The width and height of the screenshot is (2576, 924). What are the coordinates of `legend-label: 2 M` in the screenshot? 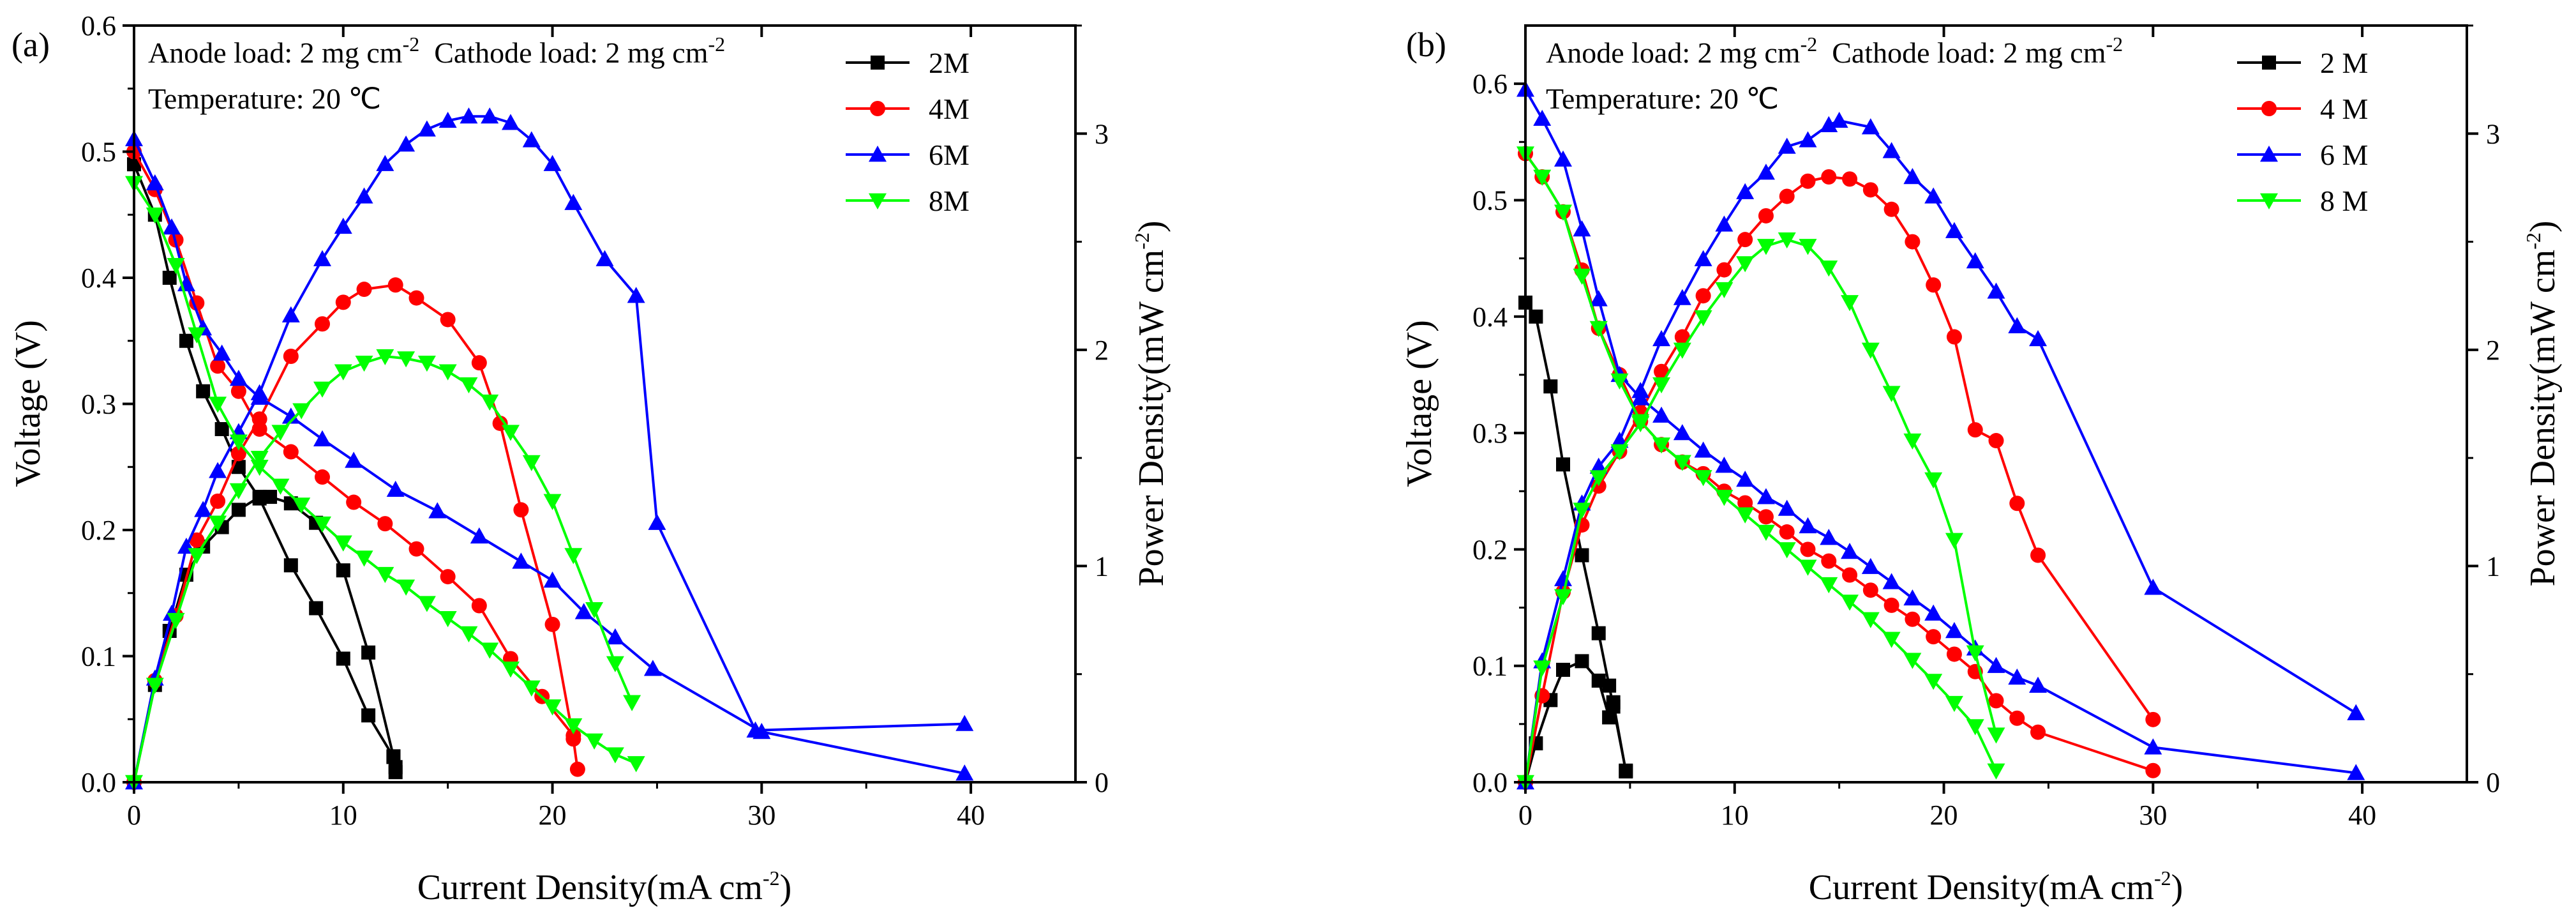 It's located at (2344, 63).